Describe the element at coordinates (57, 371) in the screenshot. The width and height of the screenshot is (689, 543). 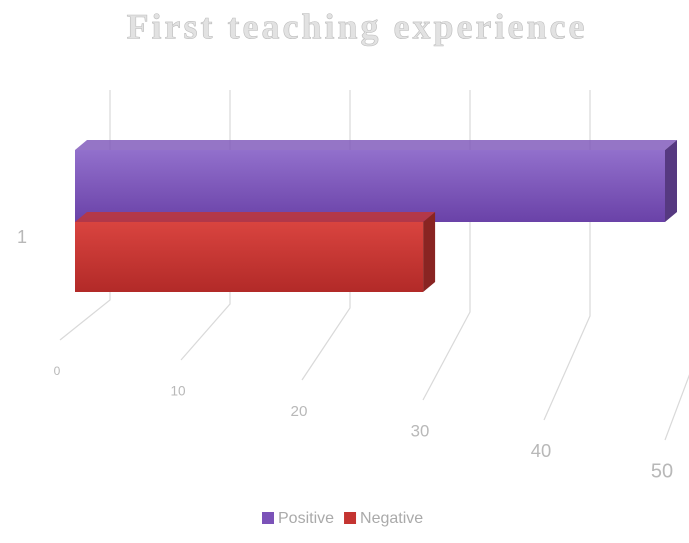
I see `x-tick-label: 0` at that location.